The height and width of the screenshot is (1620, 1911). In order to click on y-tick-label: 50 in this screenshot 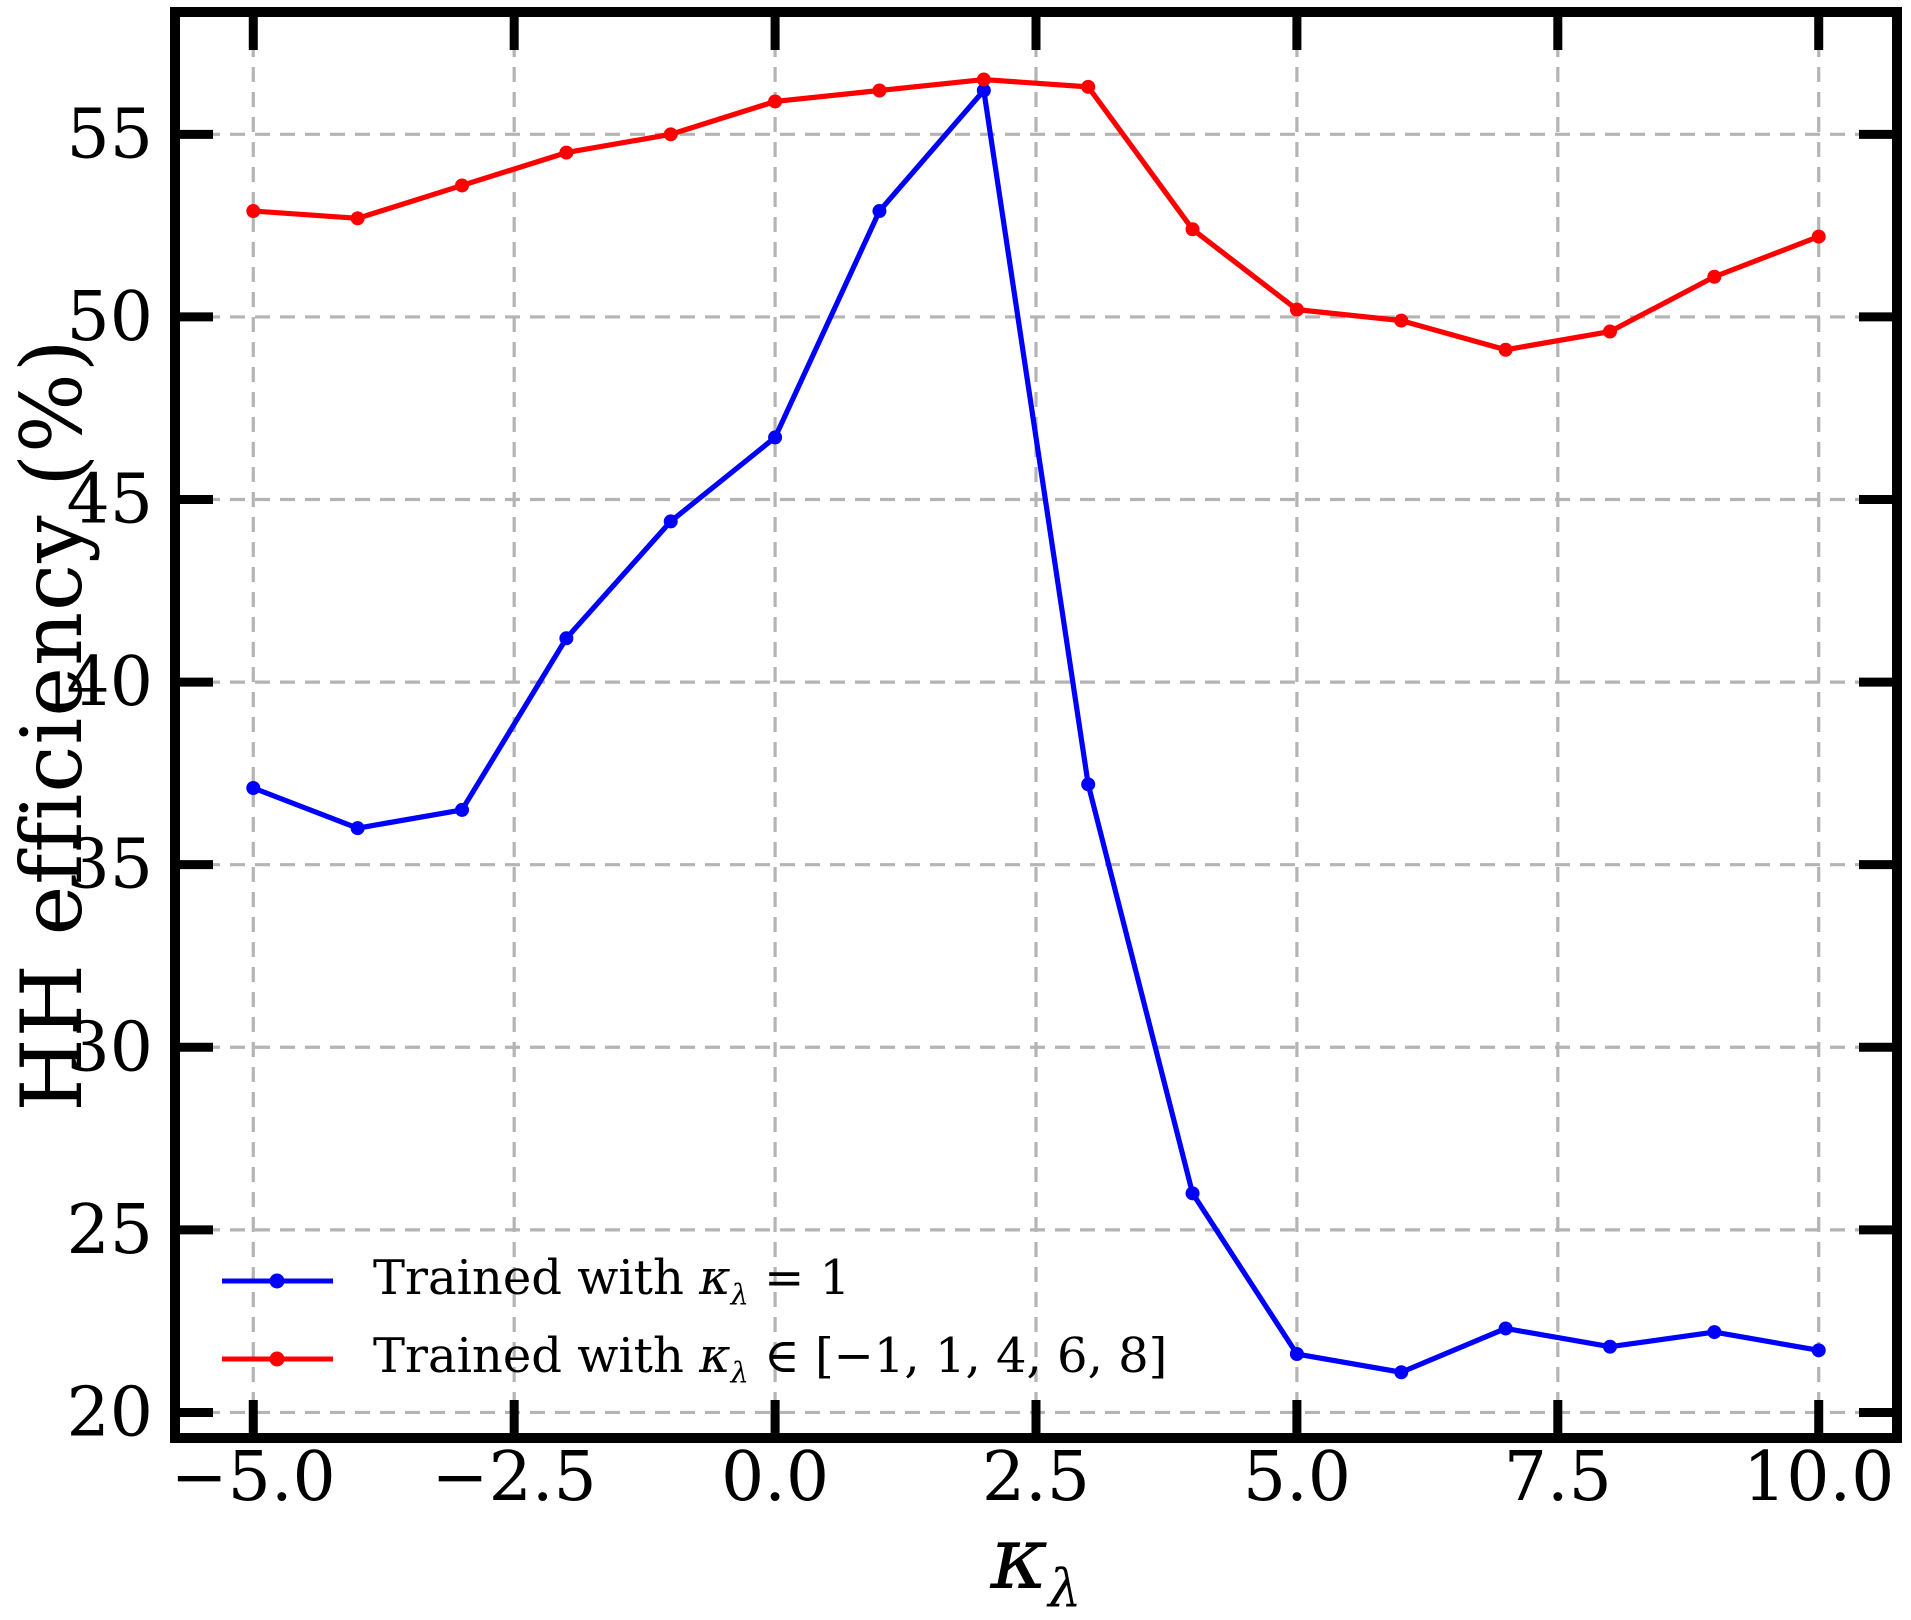, I will do `click(109, 317)`.